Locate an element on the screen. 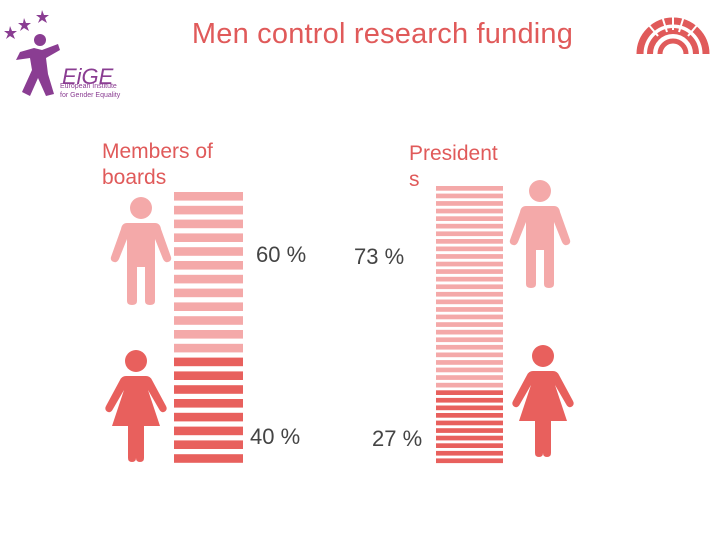 The height and width of the screenshot is (540, 720). woman-icon-presidents is located at coordinates (543, 401).